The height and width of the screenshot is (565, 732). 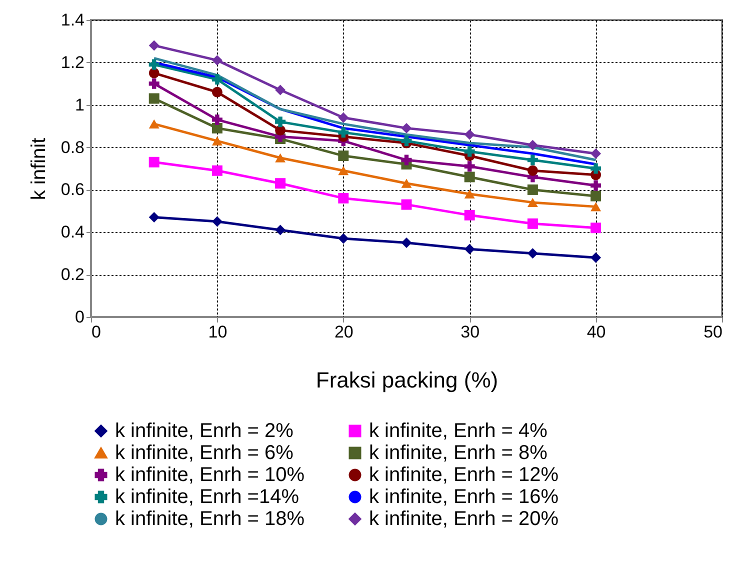 I want to click on x-tick-label: 30, so click(x=470, y=332).